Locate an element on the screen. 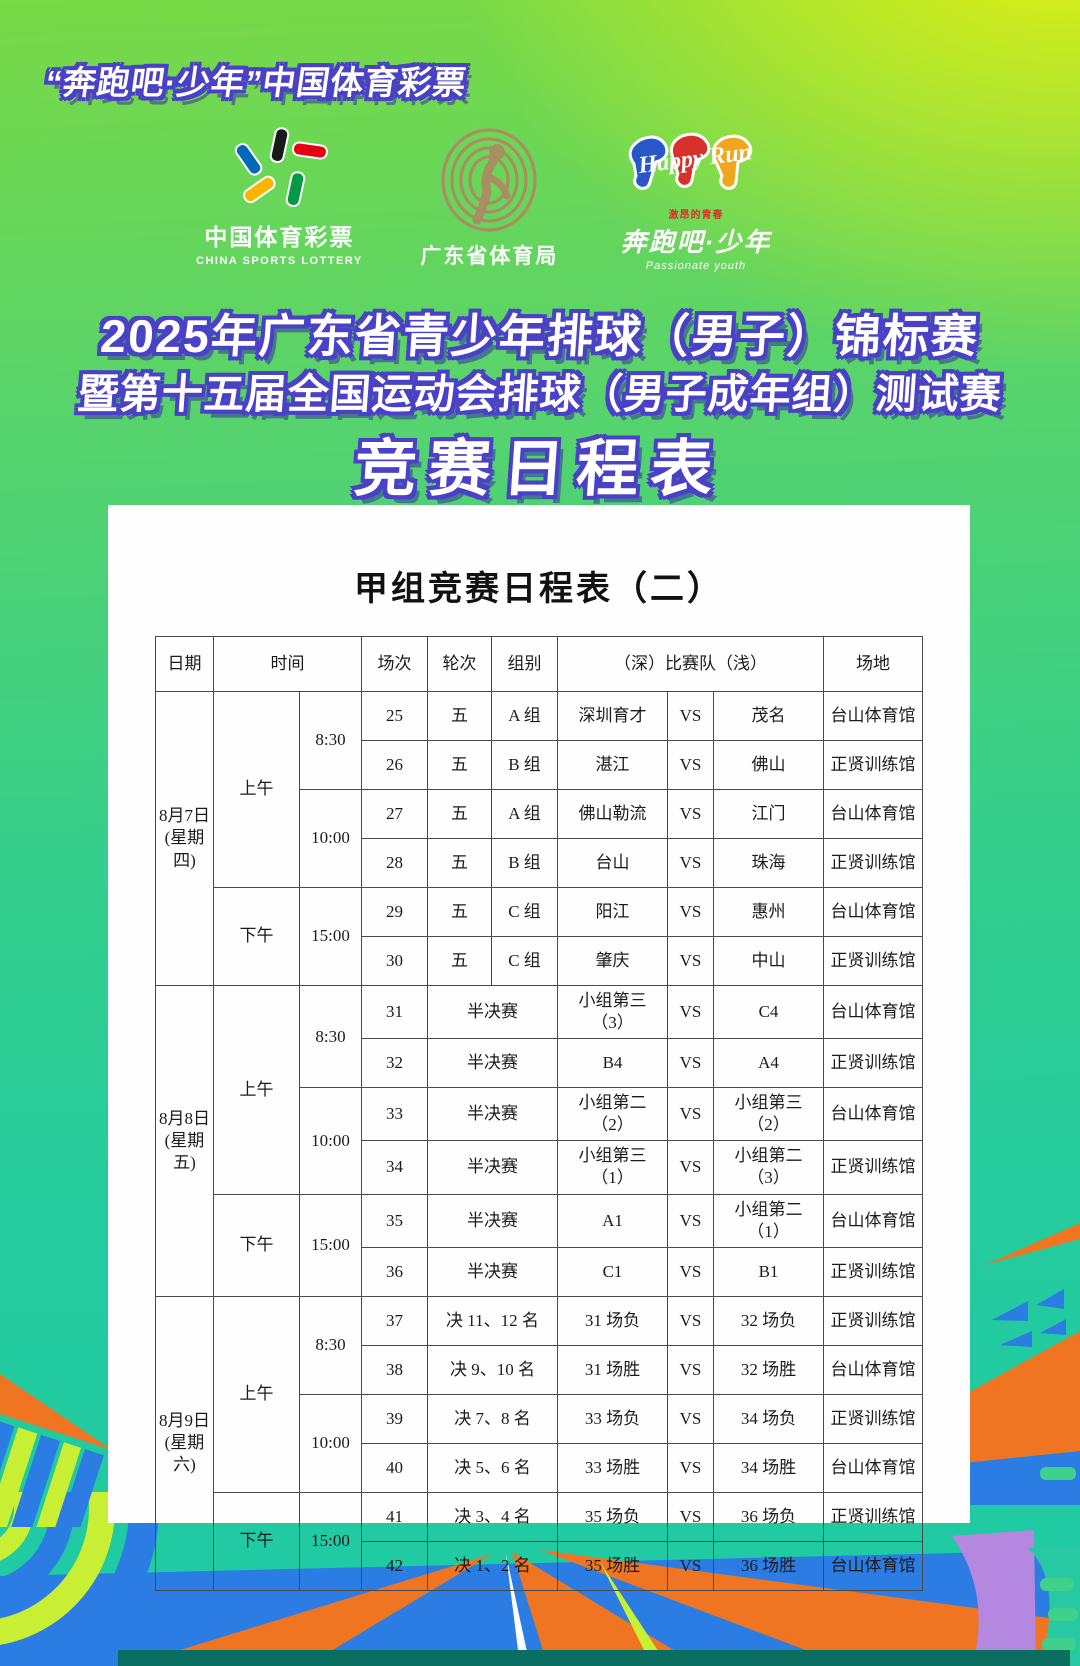 This screenshot has width=1080, height=1666. group-cell: B 组 is located at coordinates (524, 863).